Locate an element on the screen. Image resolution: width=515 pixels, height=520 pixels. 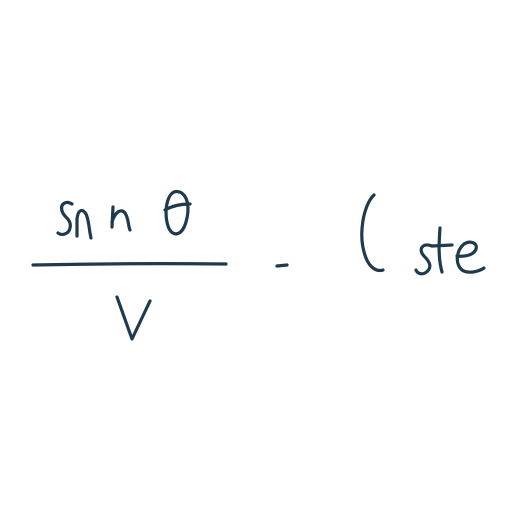
constant-glyphs is located at coordinates (423, 234).